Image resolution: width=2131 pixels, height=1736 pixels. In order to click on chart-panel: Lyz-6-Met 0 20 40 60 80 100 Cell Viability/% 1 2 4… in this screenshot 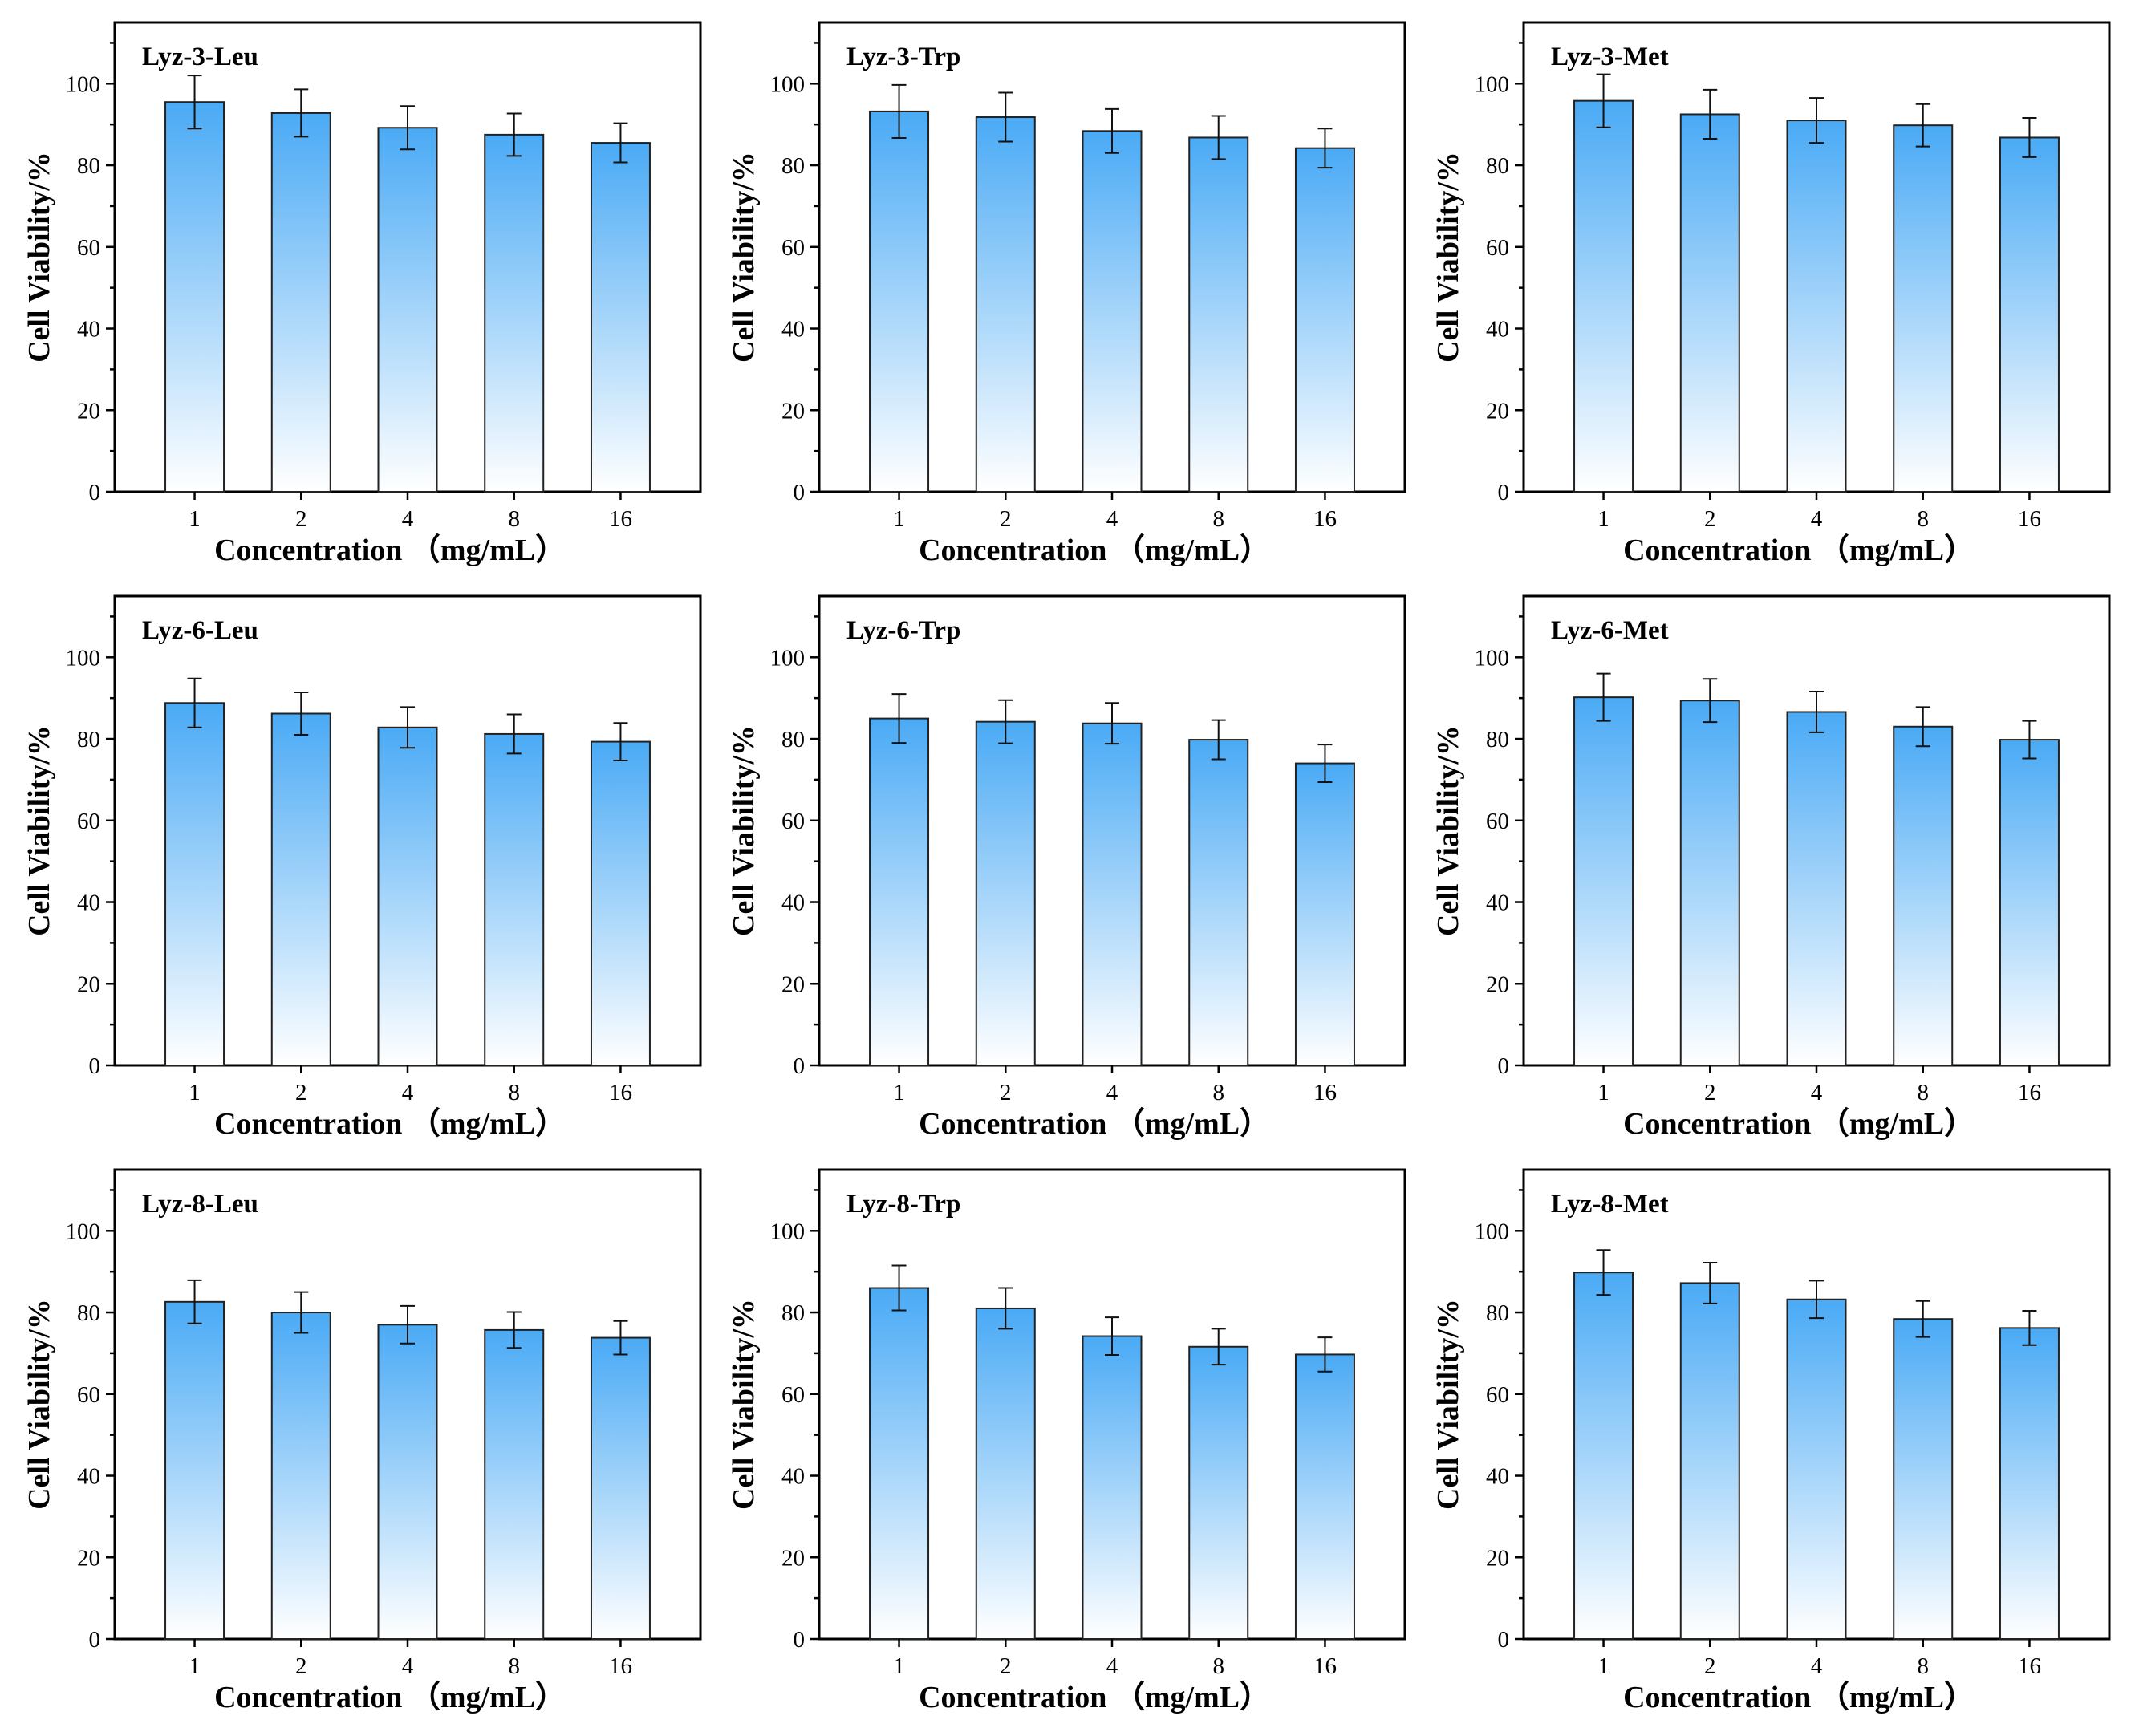, I will do `click(1771, 867)`.